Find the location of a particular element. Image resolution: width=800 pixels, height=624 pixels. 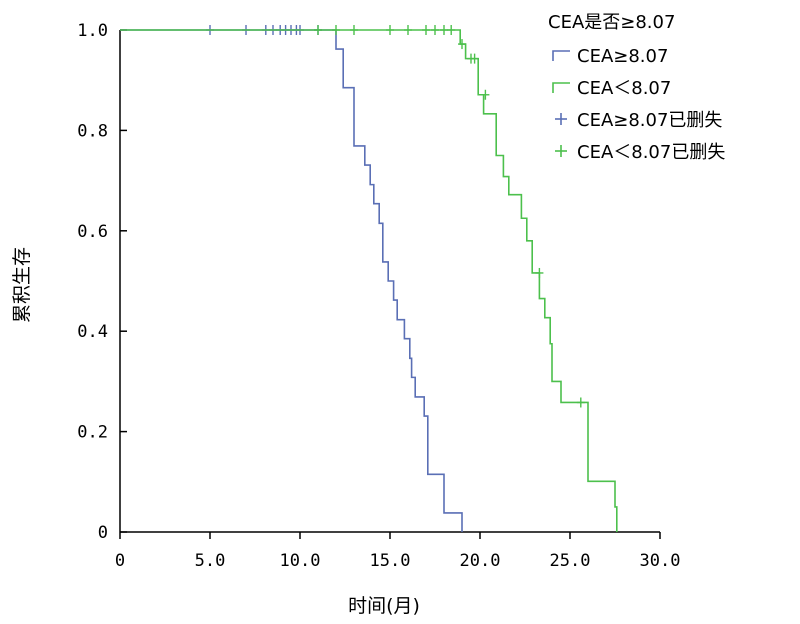

legend-entry: CEA＜8.07已删失 is located at coordinates (640, 152).